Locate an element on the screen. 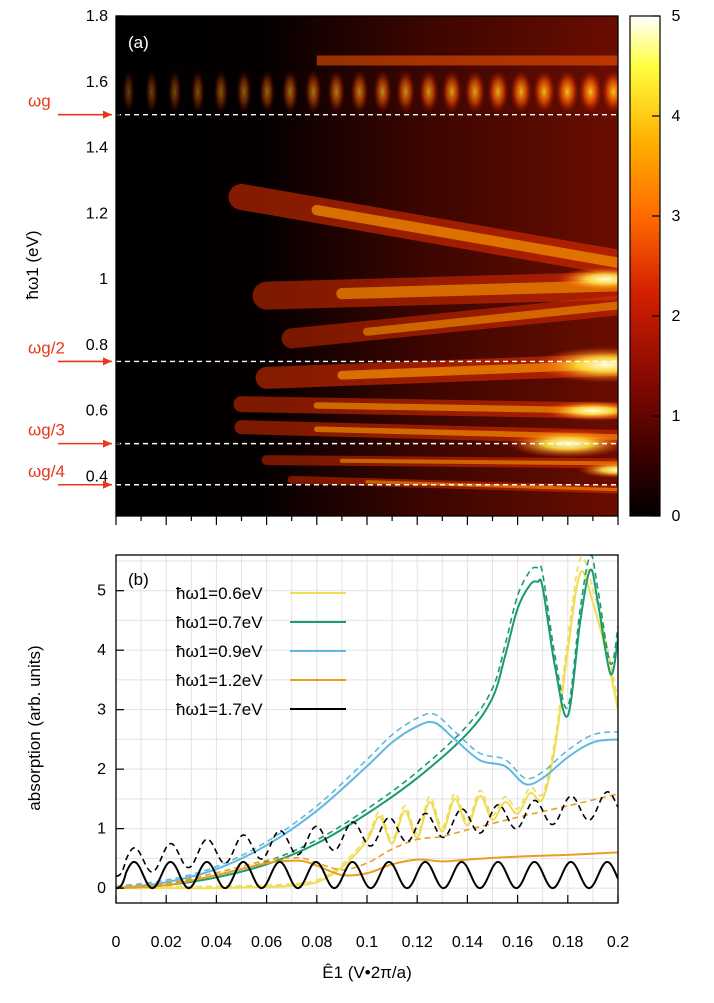  line-x-axis-label: Ê1 (V•2π/a) is located at coordinates (367, 972).